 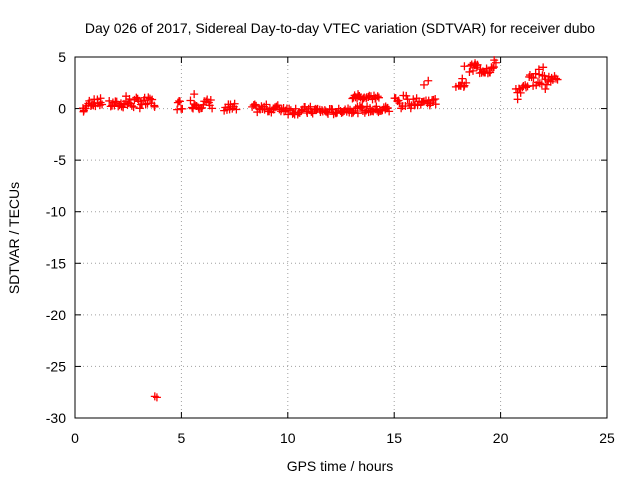 I want to click on y-tick-label: -10, so click(x=56, y=212).